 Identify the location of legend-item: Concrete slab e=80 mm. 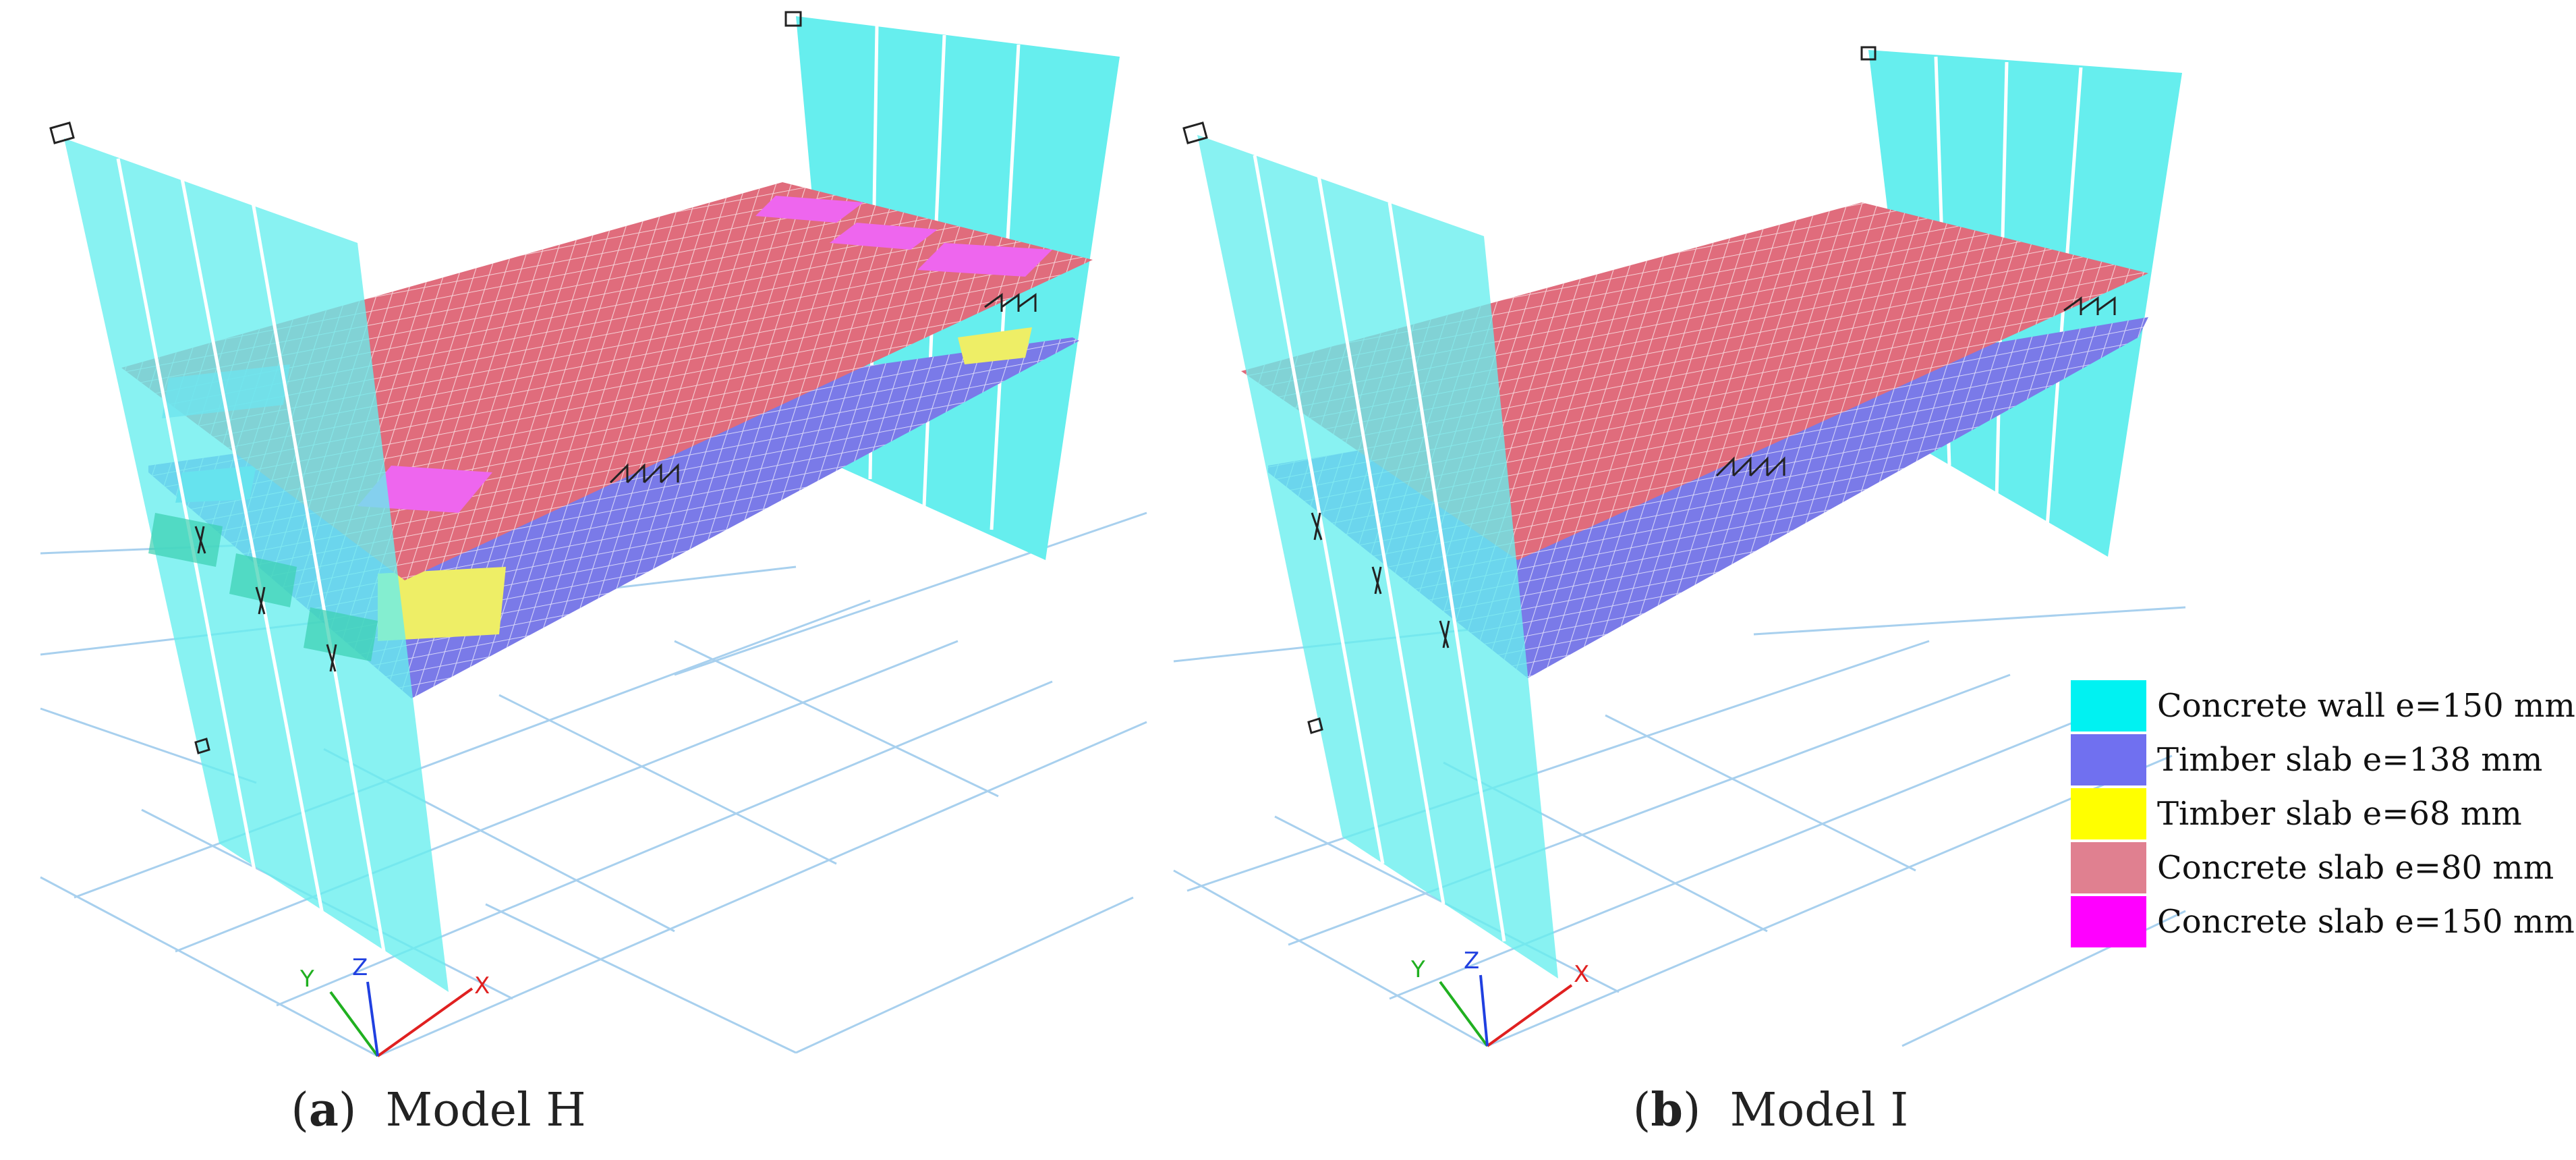
(2320, 869).